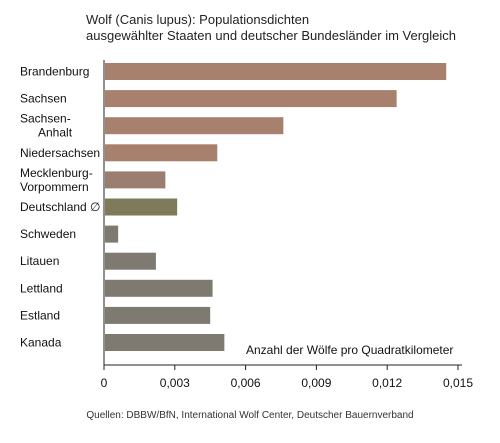 Image resolution: width=500 pixels, height=443 pixels. What do you see at coordinates (45, 119) in the screenshot?
I see `category-label: Sachsen-` at bounding box center [45, 119].